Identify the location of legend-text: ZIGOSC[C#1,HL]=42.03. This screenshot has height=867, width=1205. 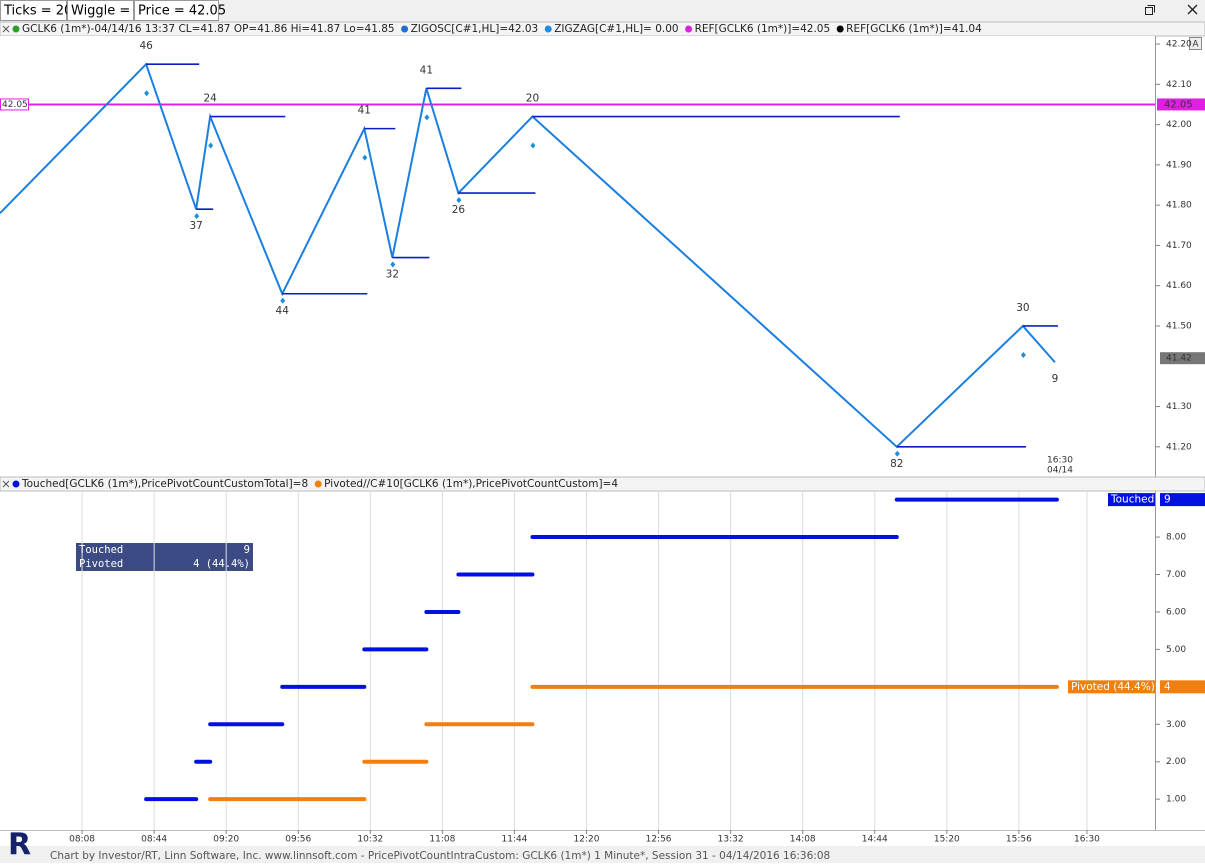
(475, 29).